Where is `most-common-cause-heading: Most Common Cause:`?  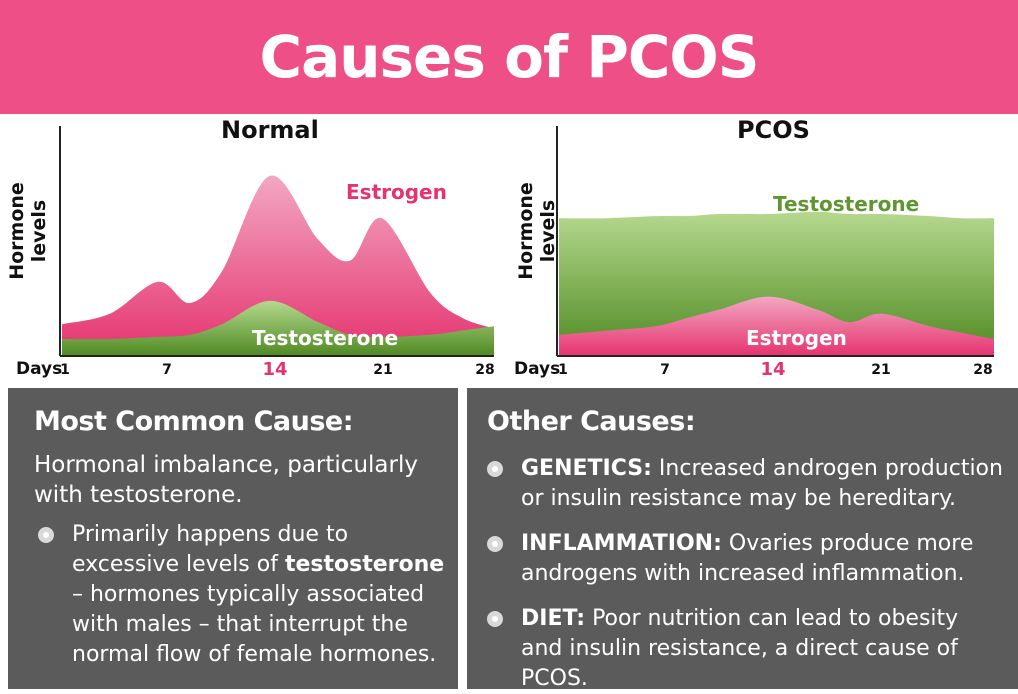 most-common-cause-heading: Most Common Cause: is located at coordinates (194, 421).